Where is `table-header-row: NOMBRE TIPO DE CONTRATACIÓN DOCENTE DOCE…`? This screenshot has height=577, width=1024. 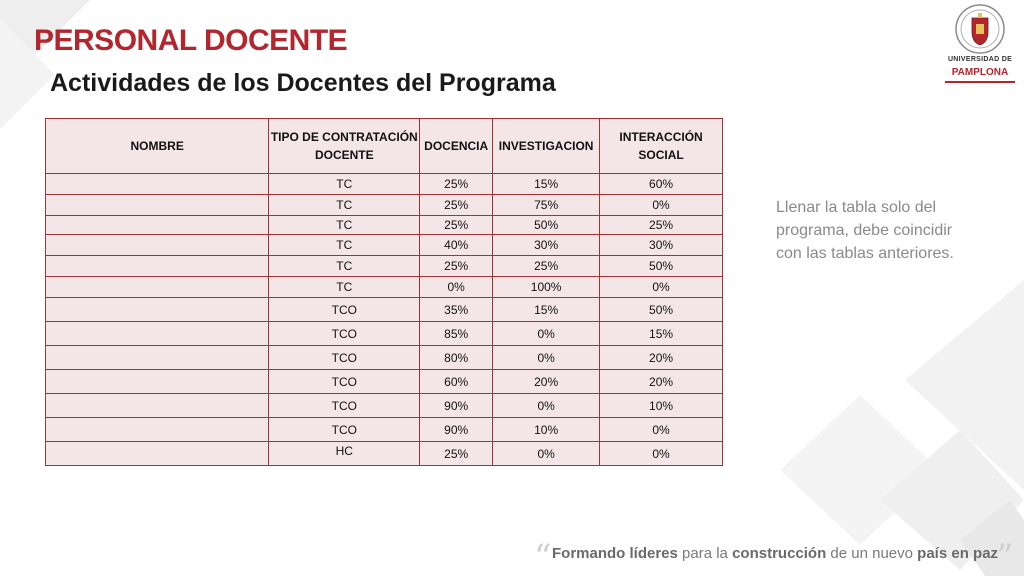 table-header-row: NOMBRE TIPO DE CONTRATACIÓN DOCENTE DOCE… is located at coordinates (383, 146).